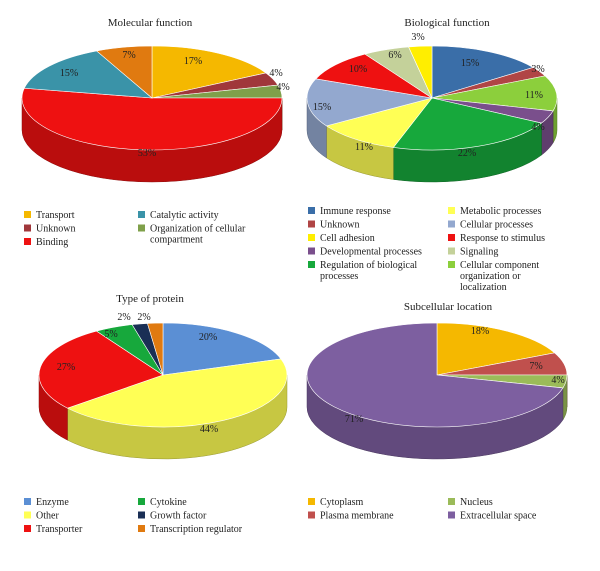  I want to click on legend-label: Nucleus, so click(476, 502).